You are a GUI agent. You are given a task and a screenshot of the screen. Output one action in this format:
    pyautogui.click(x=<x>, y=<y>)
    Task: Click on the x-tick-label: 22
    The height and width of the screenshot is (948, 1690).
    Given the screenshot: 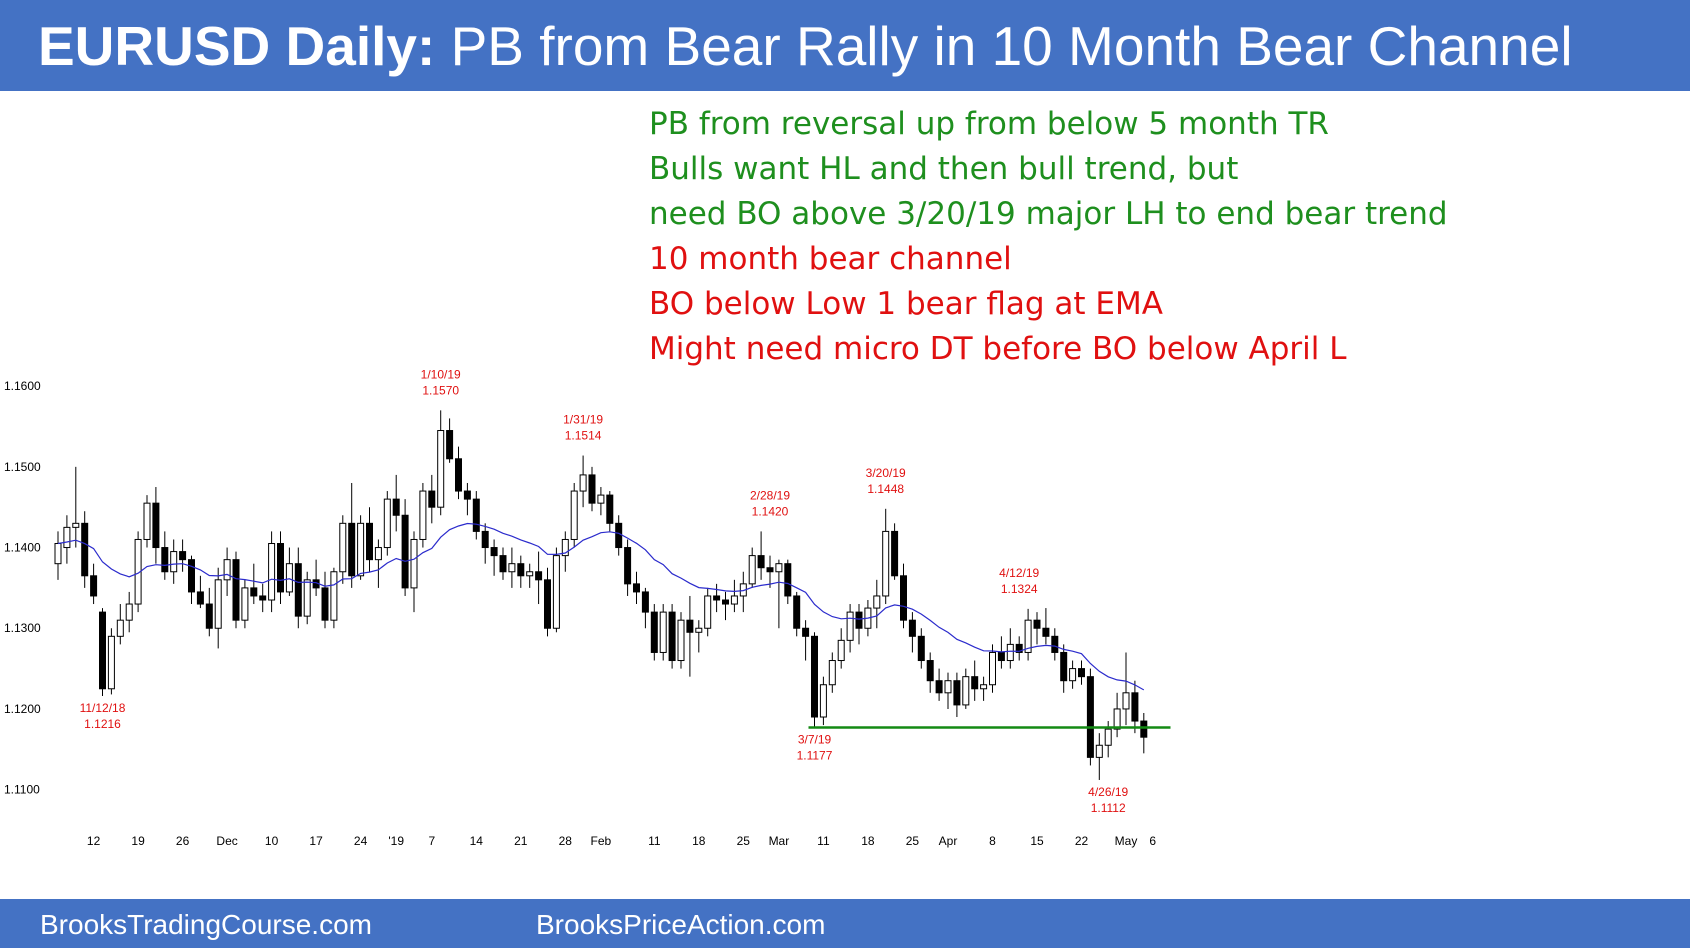 What is the action you would take?
    pyautogui.click(x=1082, y=841)
    